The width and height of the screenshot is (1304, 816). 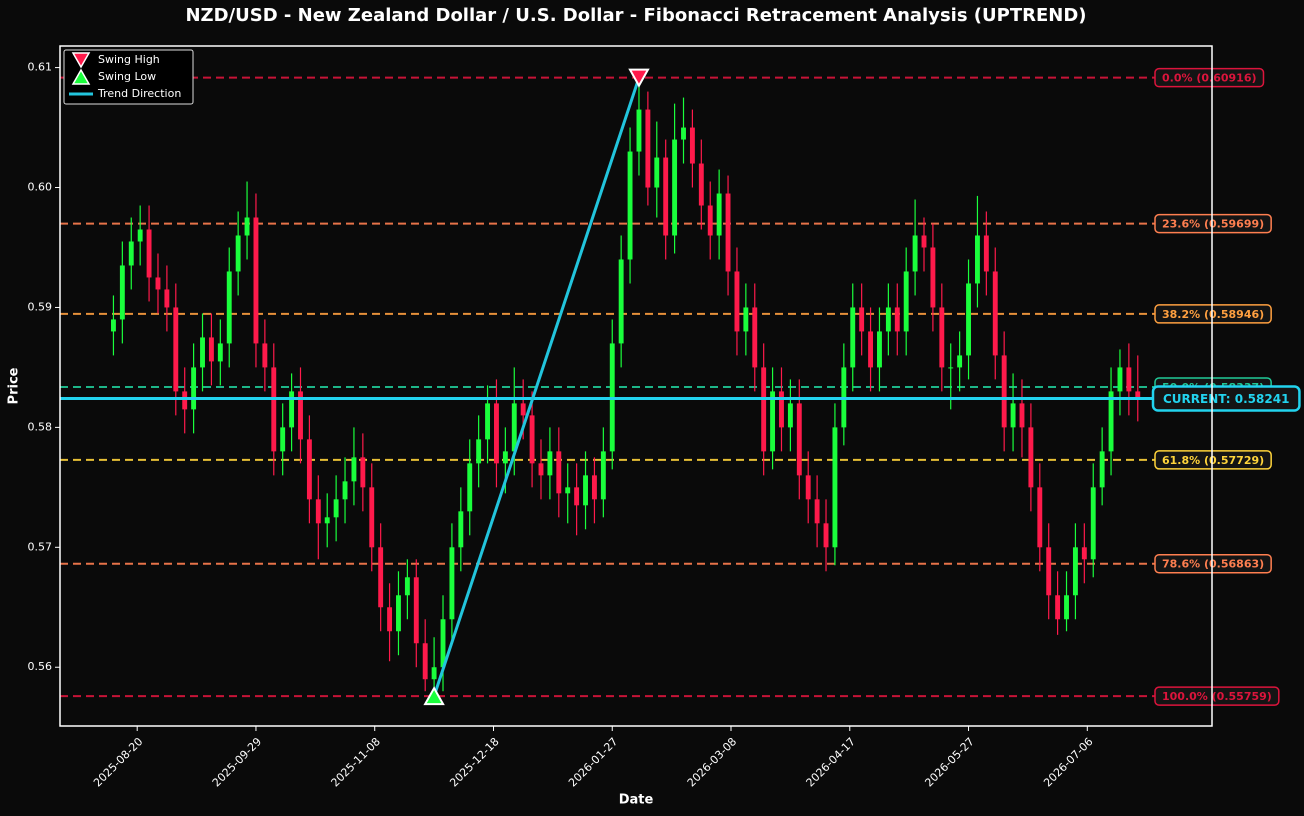 What do you see at coordinates (14, 385) in the screenshot?
I see `y-axis-label: Price` at bounding box center [14, 385].